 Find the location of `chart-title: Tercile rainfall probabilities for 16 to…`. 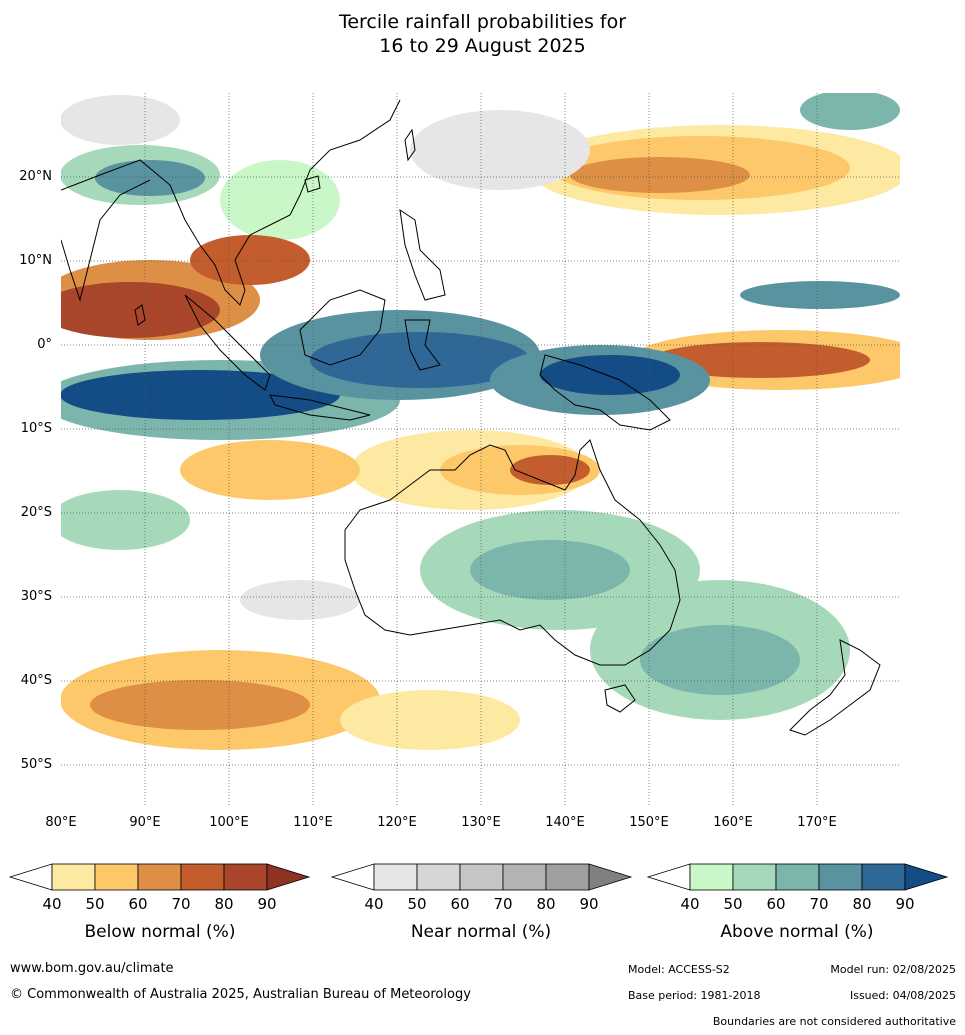

chart-title: Tercile rainfall probabilities for 16 to… is located at coordinates (482, 34).